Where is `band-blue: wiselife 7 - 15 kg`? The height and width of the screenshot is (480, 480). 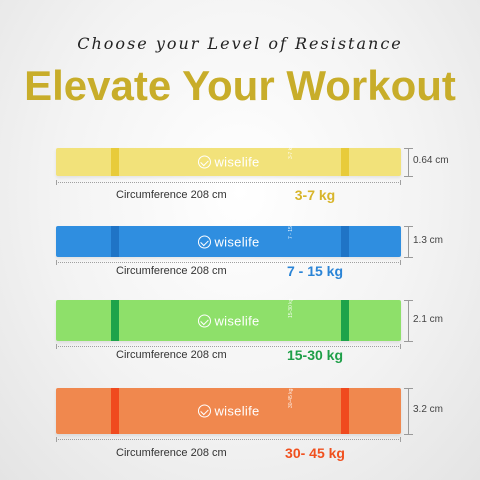 band-blue: wiselife 7 - 15 kg is located at coordinates (228, 238).